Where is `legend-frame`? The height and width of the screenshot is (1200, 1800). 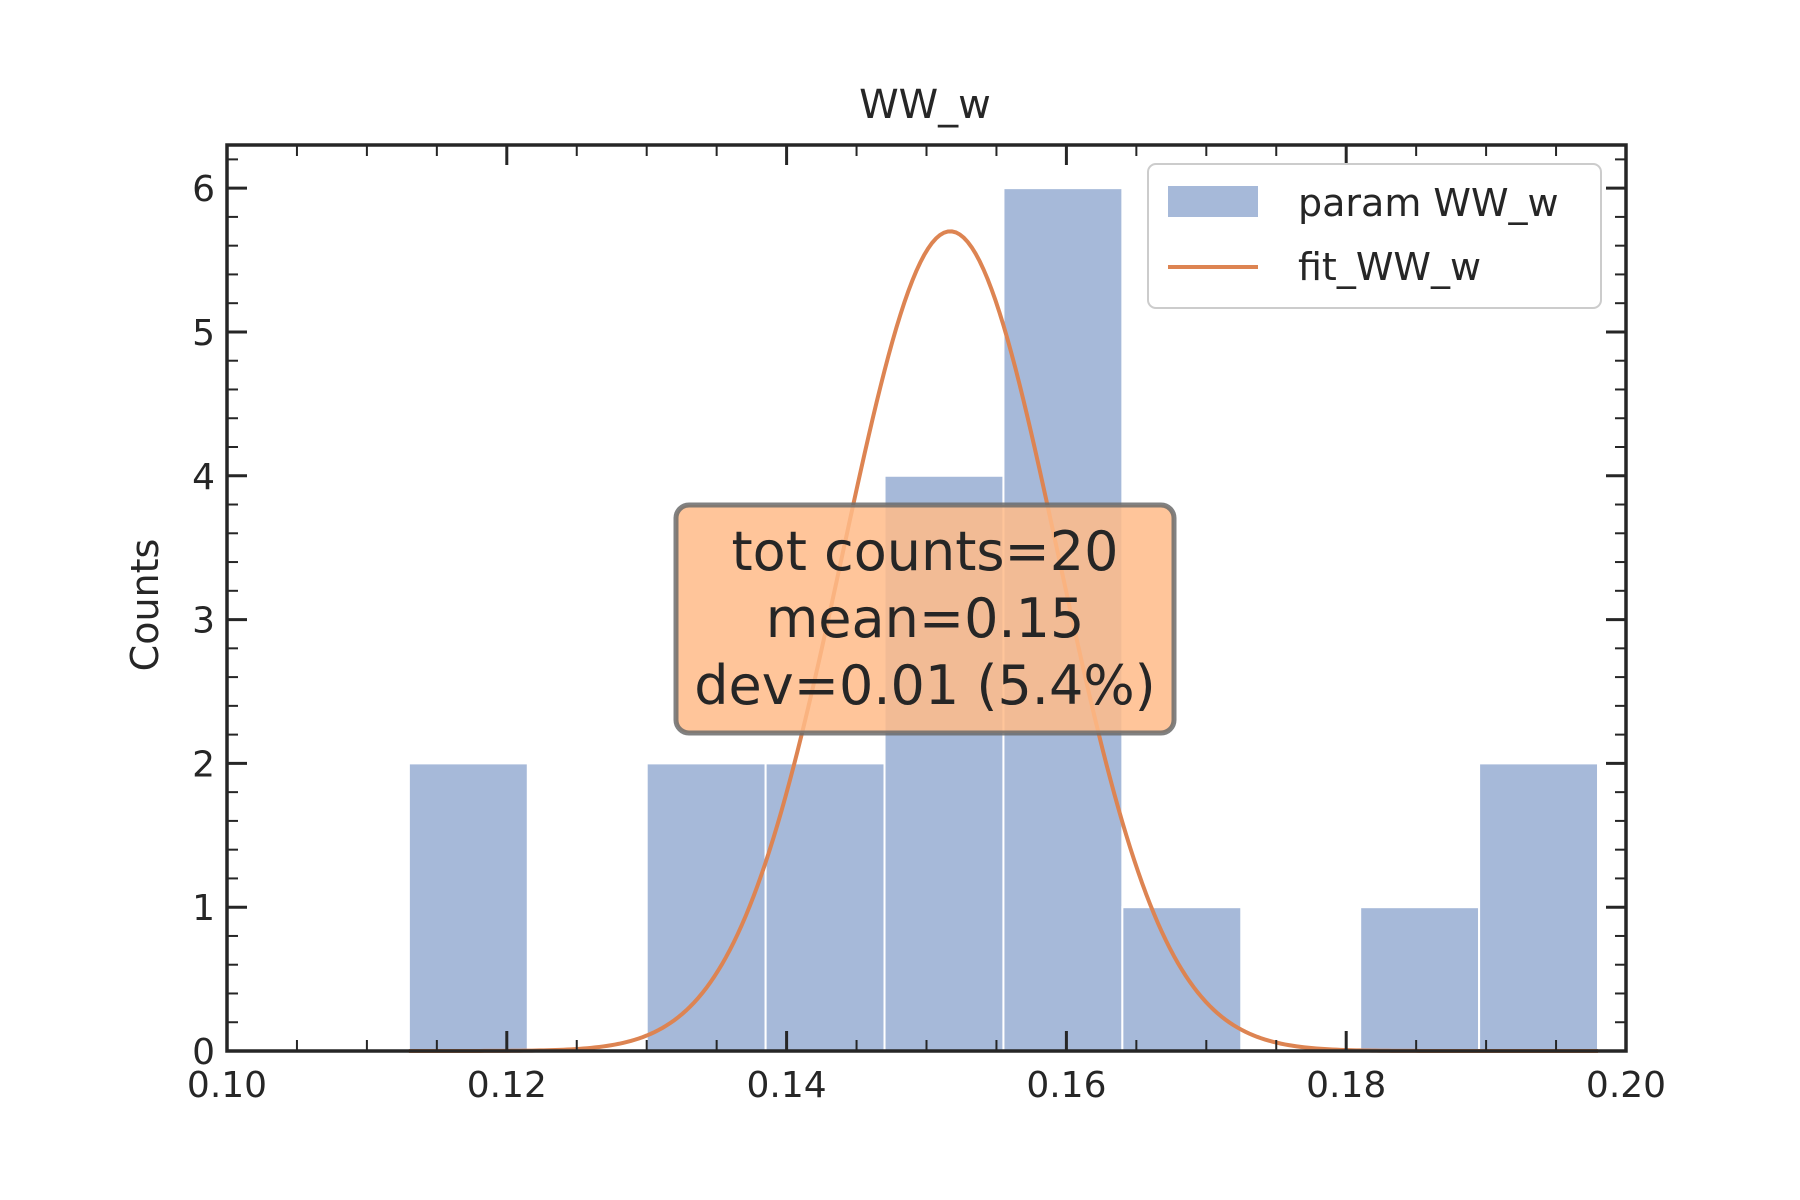 legend-frame is located at coordinates (1374, 236).